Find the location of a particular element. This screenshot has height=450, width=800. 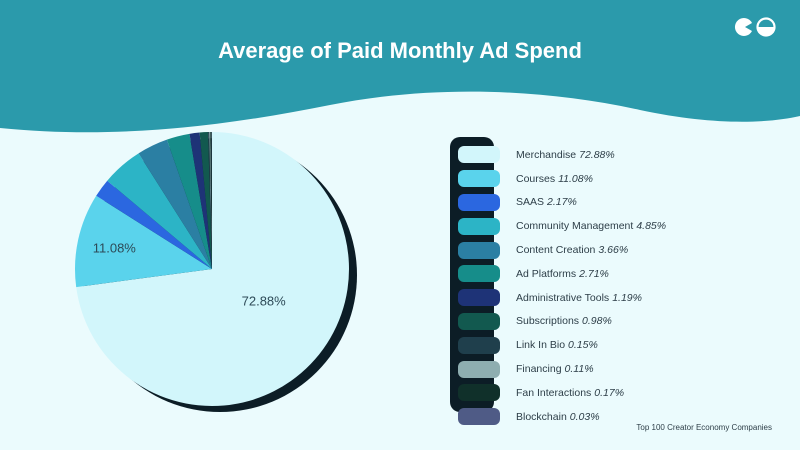

legend-item: Financing 0.11% is located at coordinates (562, 369).